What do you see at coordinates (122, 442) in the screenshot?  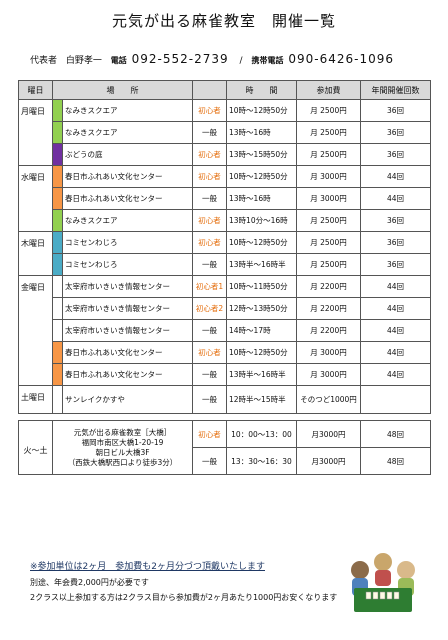 I see `place-line: 福岡市南区大橋1-20-19` at bounding box center [122, 442].